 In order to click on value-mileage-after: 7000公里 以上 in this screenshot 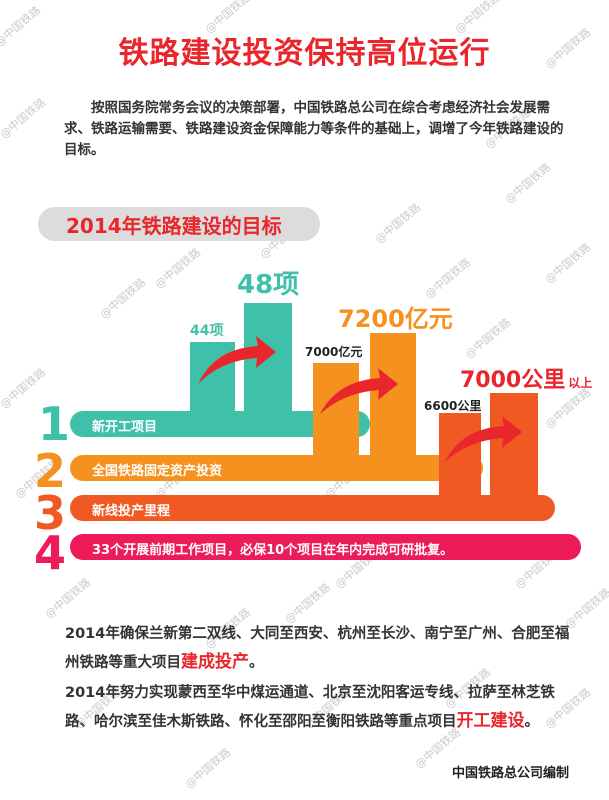, I will do `click(526, 378)`.